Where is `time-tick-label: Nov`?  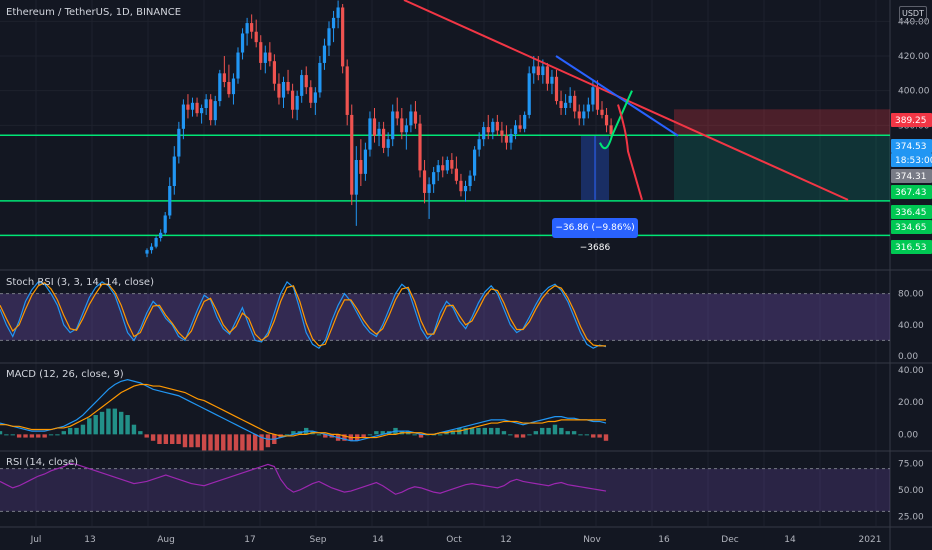 time-tick-label: Nov is located at coordinates (592, 540).